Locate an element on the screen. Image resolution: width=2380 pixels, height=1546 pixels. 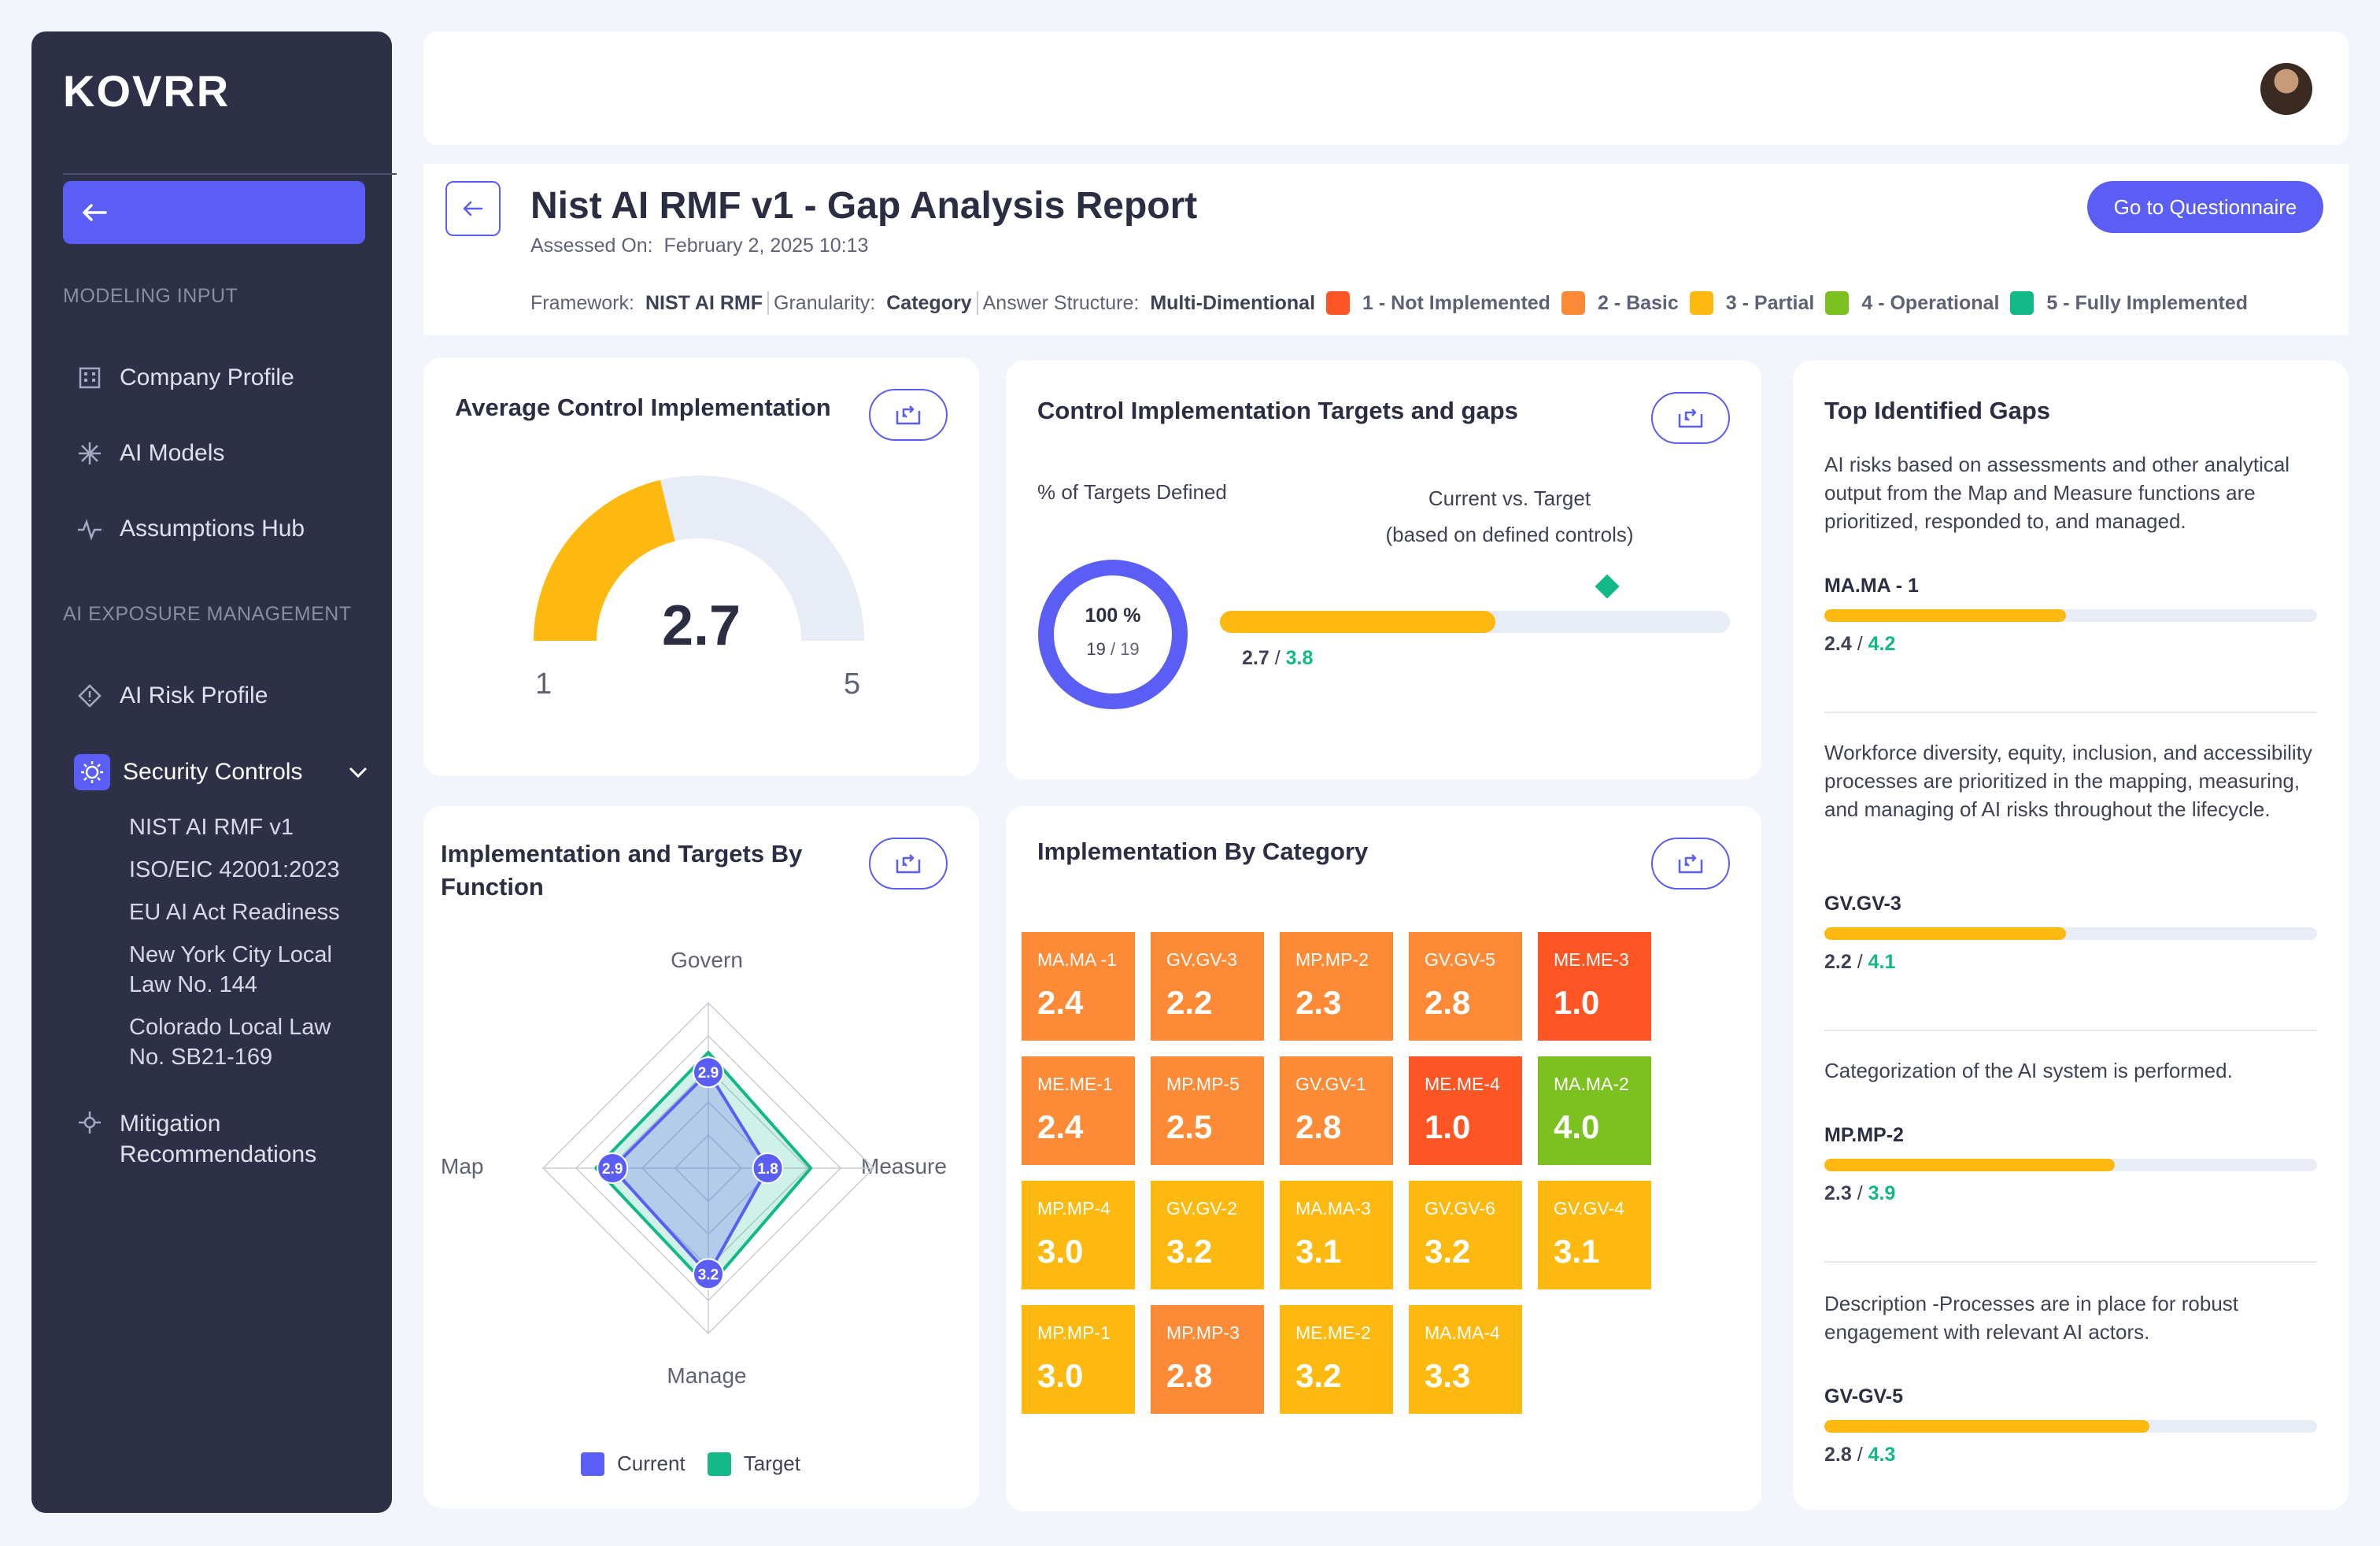
category-tile: GV.GV-4 3.1 is located at coordinates (1594, 1235).